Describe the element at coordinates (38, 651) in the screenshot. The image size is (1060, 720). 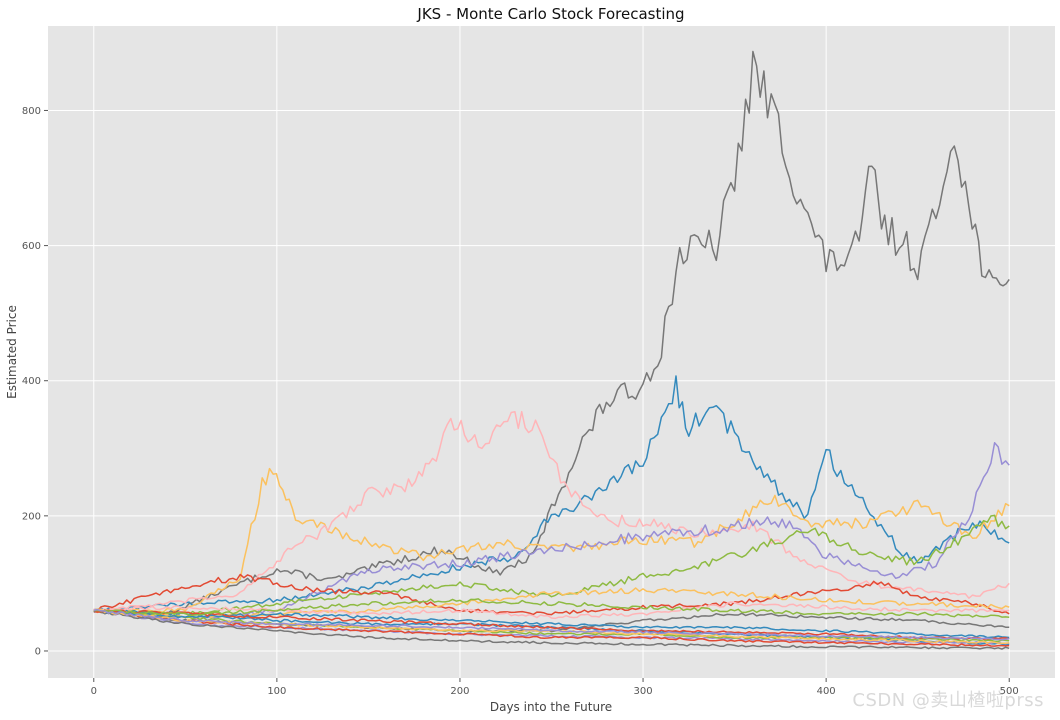
I see `y-tick-label: 0` at that location.